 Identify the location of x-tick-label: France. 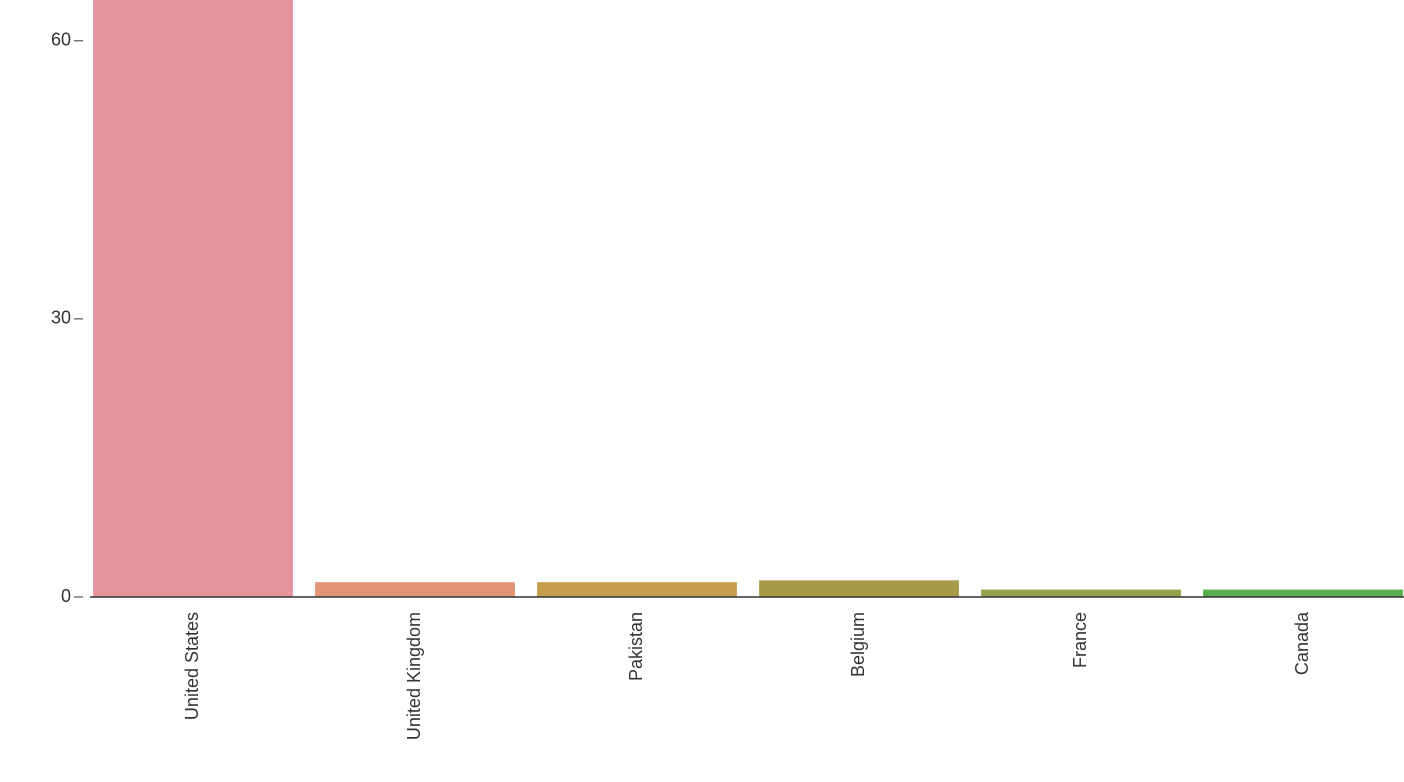
(1080, 640).